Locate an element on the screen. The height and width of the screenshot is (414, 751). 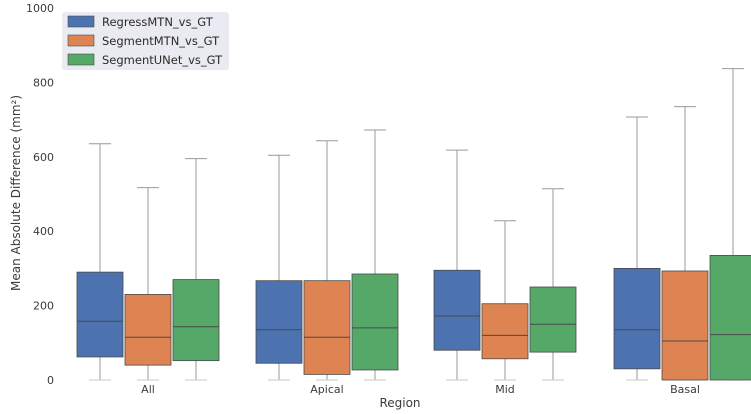
x-tick-label: Basal is located at coordinates (685, 389).